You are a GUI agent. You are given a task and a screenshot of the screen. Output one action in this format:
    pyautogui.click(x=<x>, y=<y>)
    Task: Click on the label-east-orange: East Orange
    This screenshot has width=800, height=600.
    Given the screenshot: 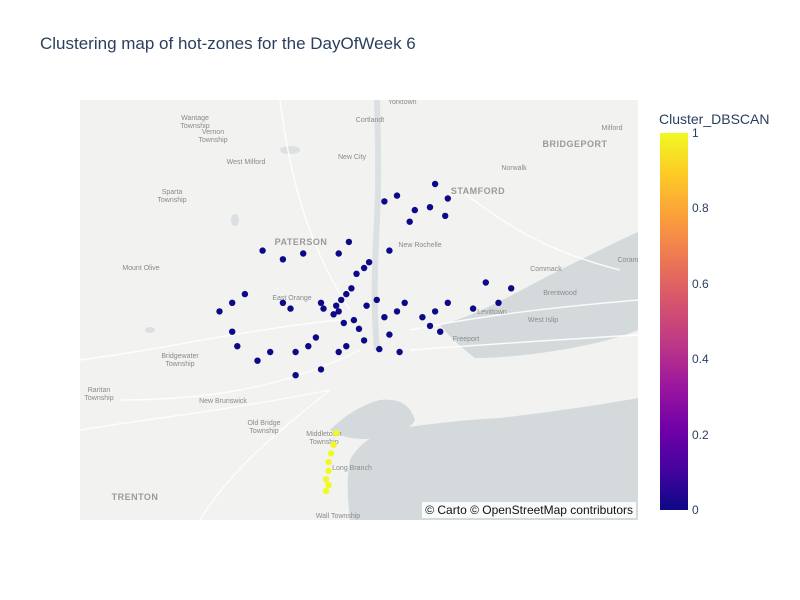 What is the action you would take?
    pyautogui.click(x=291, y=298)
    